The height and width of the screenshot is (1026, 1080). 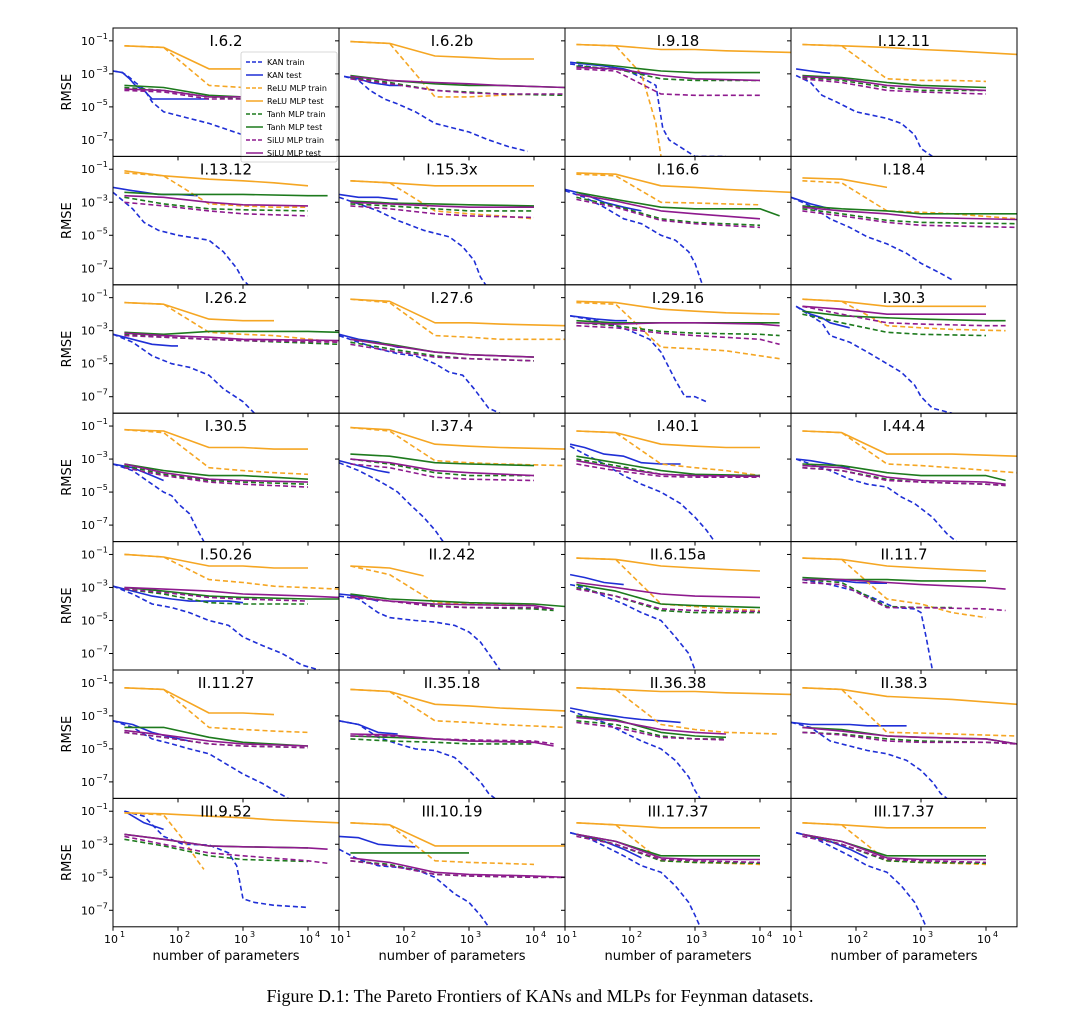 I want to click on subplot-title: I.44.4, so click(x=904, y=426).